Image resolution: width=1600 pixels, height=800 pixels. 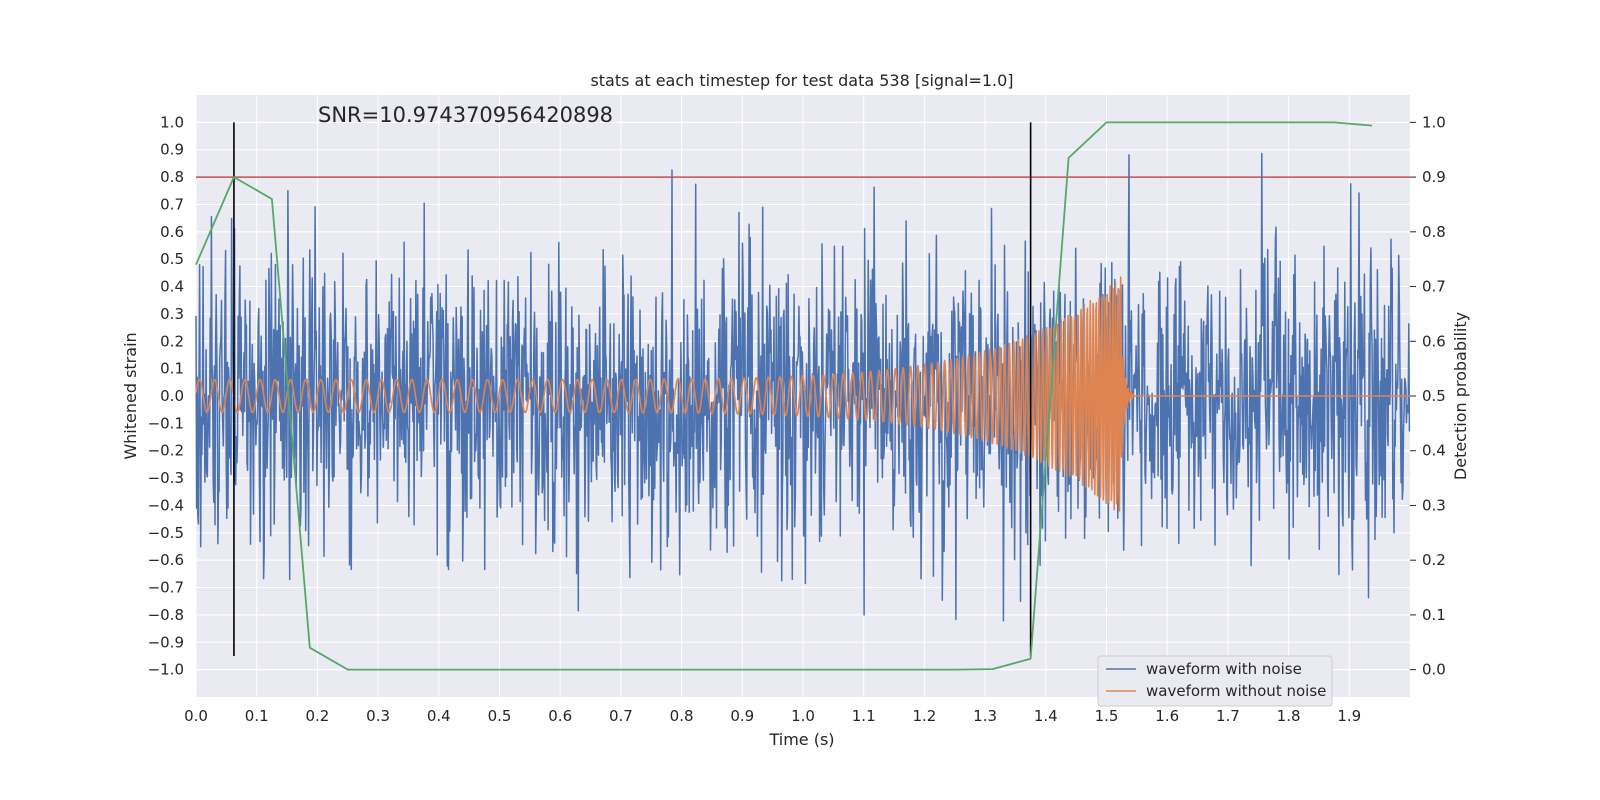 What do you see at coordinates (1434, 341) in the screenshot?
I see `y-right-tick-label: 0.6` at bounding box center [1434, 341].